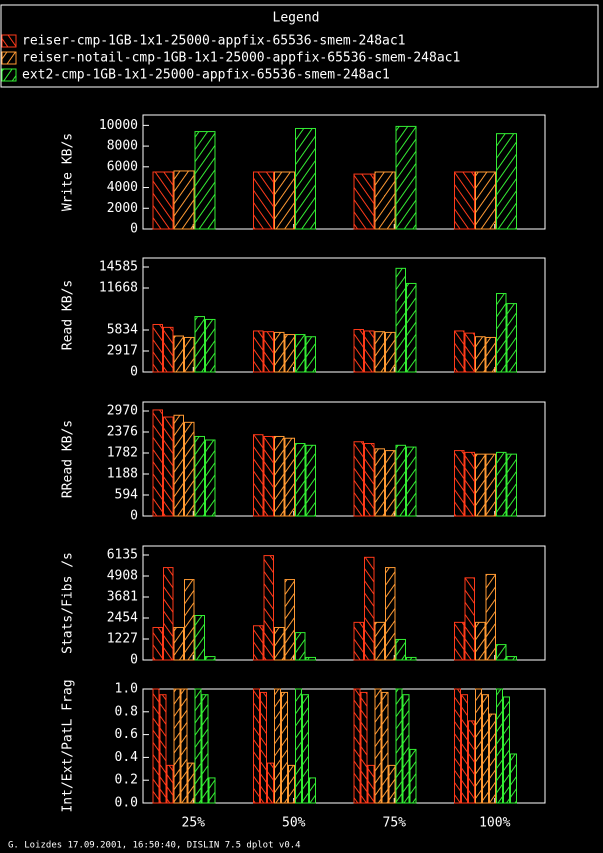 Image resolution: width=603 pixels, height=853 pixels. Describe the element at coordinates (122, 453) in the screenshot. I see `y-tick-label: 1782` at that location.